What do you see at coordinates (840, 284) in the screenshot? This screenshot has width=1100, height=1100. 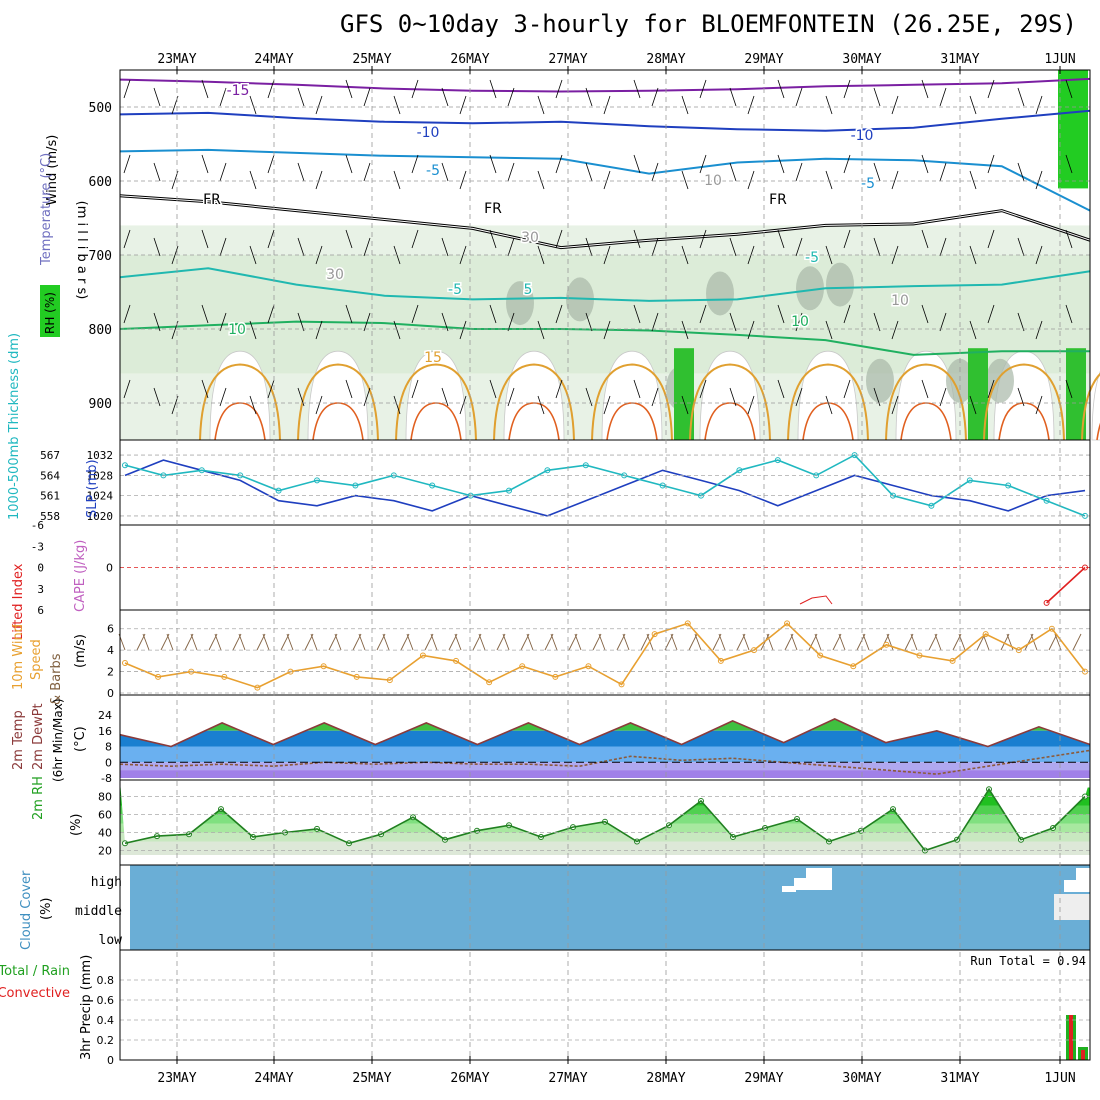 I see `moist-blob` at bounding box center [840, 284].